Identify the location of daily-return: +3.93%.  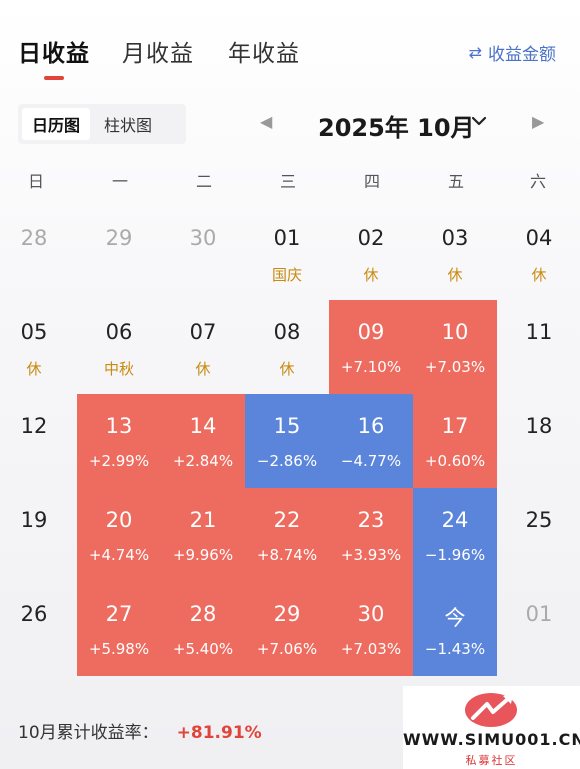
(371, 555).